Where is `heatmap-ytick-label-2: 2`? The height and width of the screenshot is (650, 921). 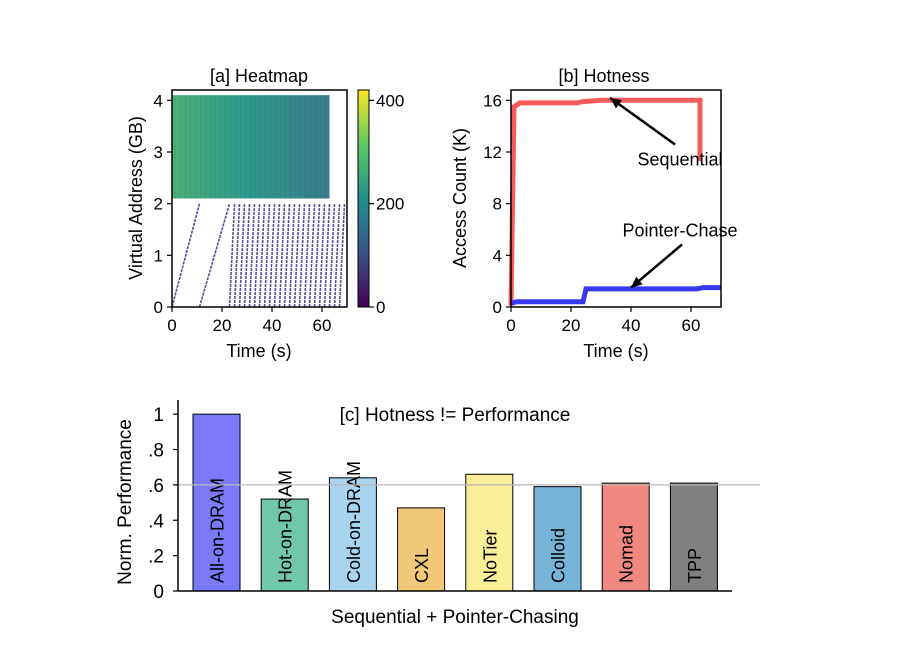 heatmap-ytick-label-2: 2 is located at coordinates (158, 204).